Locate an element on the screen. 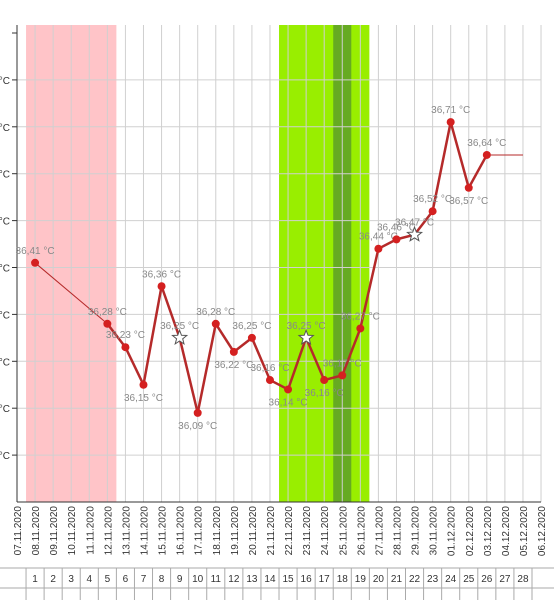 This screenshot has height=600, width=554. y-tick-label: 36,3 °C is located at coordinates (5, 315).